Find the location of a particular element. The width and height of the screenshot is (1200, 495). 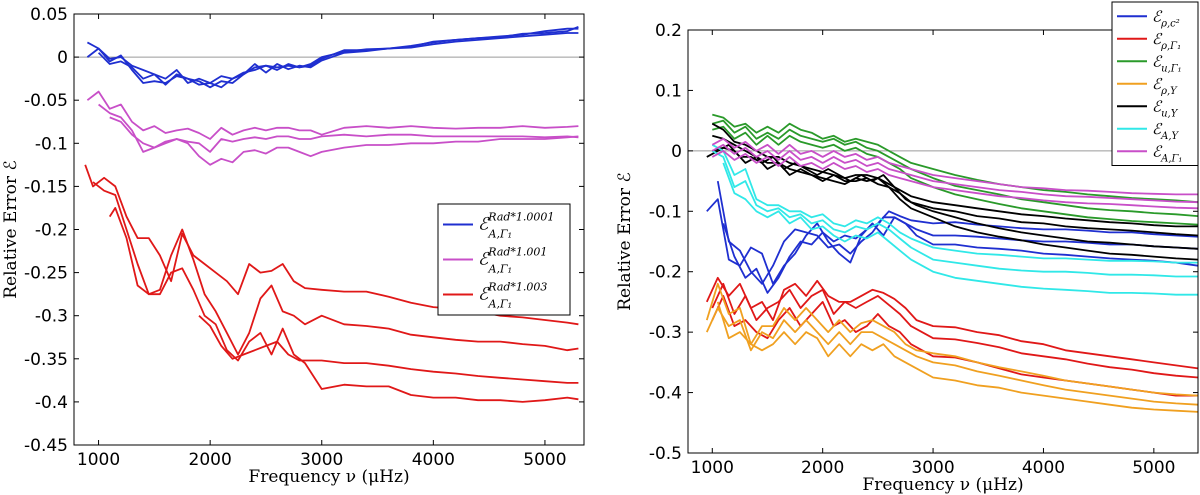

left-y-tick-label: -0.2 is located at coordinates (51, 231).